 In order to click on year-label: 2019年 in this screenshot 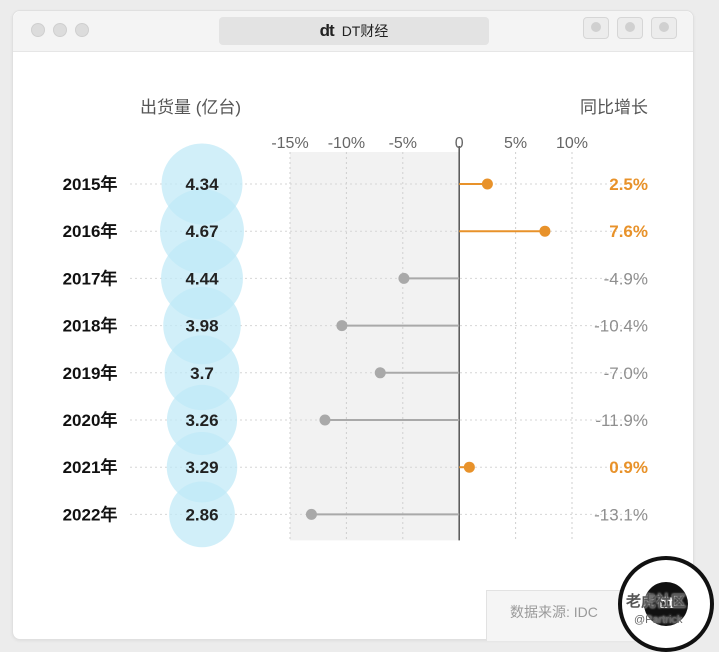, I will do `click(90, 373)`.